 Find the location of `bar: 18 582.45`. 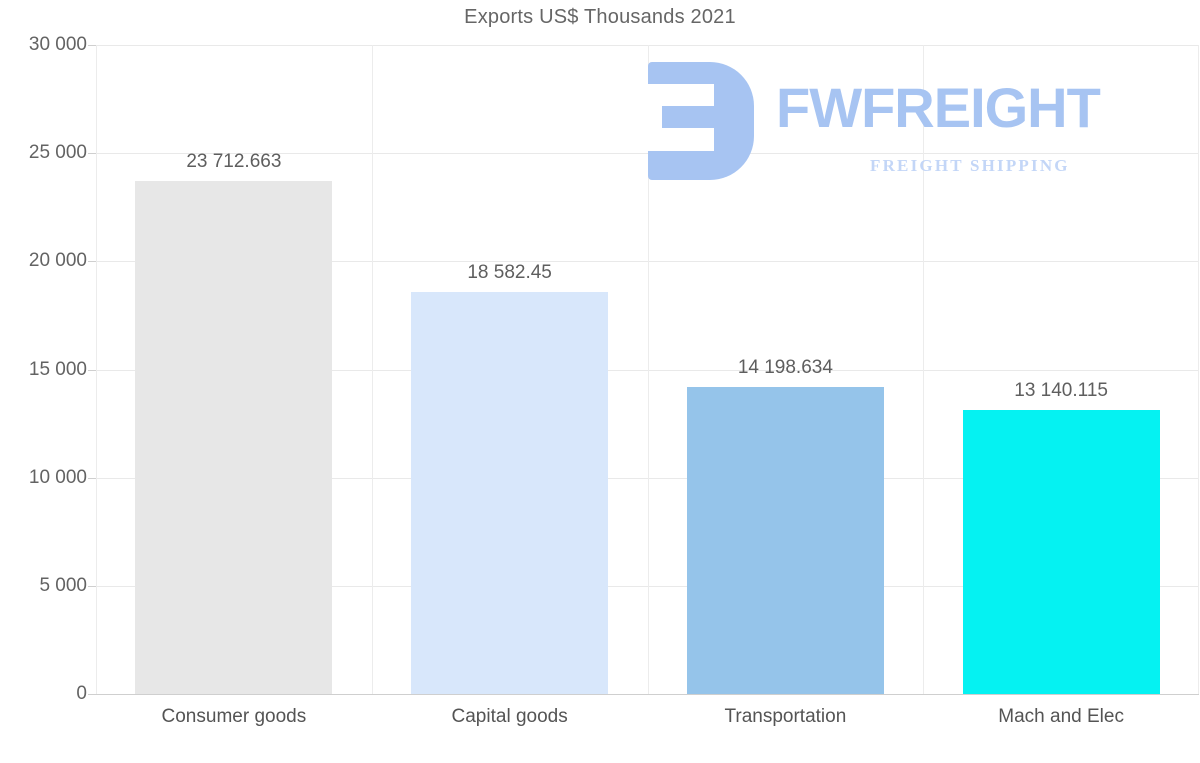

bar: 18 582.45 is located at coordinates (510, 478).